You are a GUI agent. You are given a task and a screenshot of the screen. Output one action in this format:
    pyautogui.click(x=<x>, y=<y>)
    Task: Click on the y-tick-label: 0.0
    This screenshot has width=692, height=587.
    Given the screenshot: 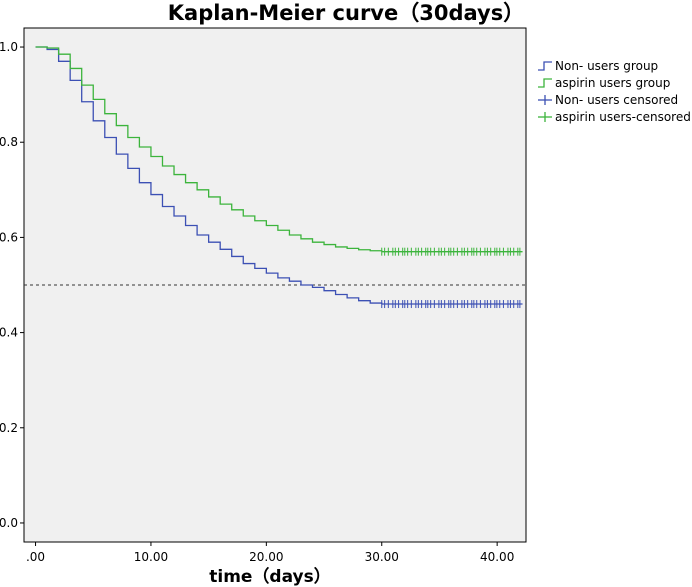 What is the action you would take?
    pyautogui.click(x=9, y=523)
    